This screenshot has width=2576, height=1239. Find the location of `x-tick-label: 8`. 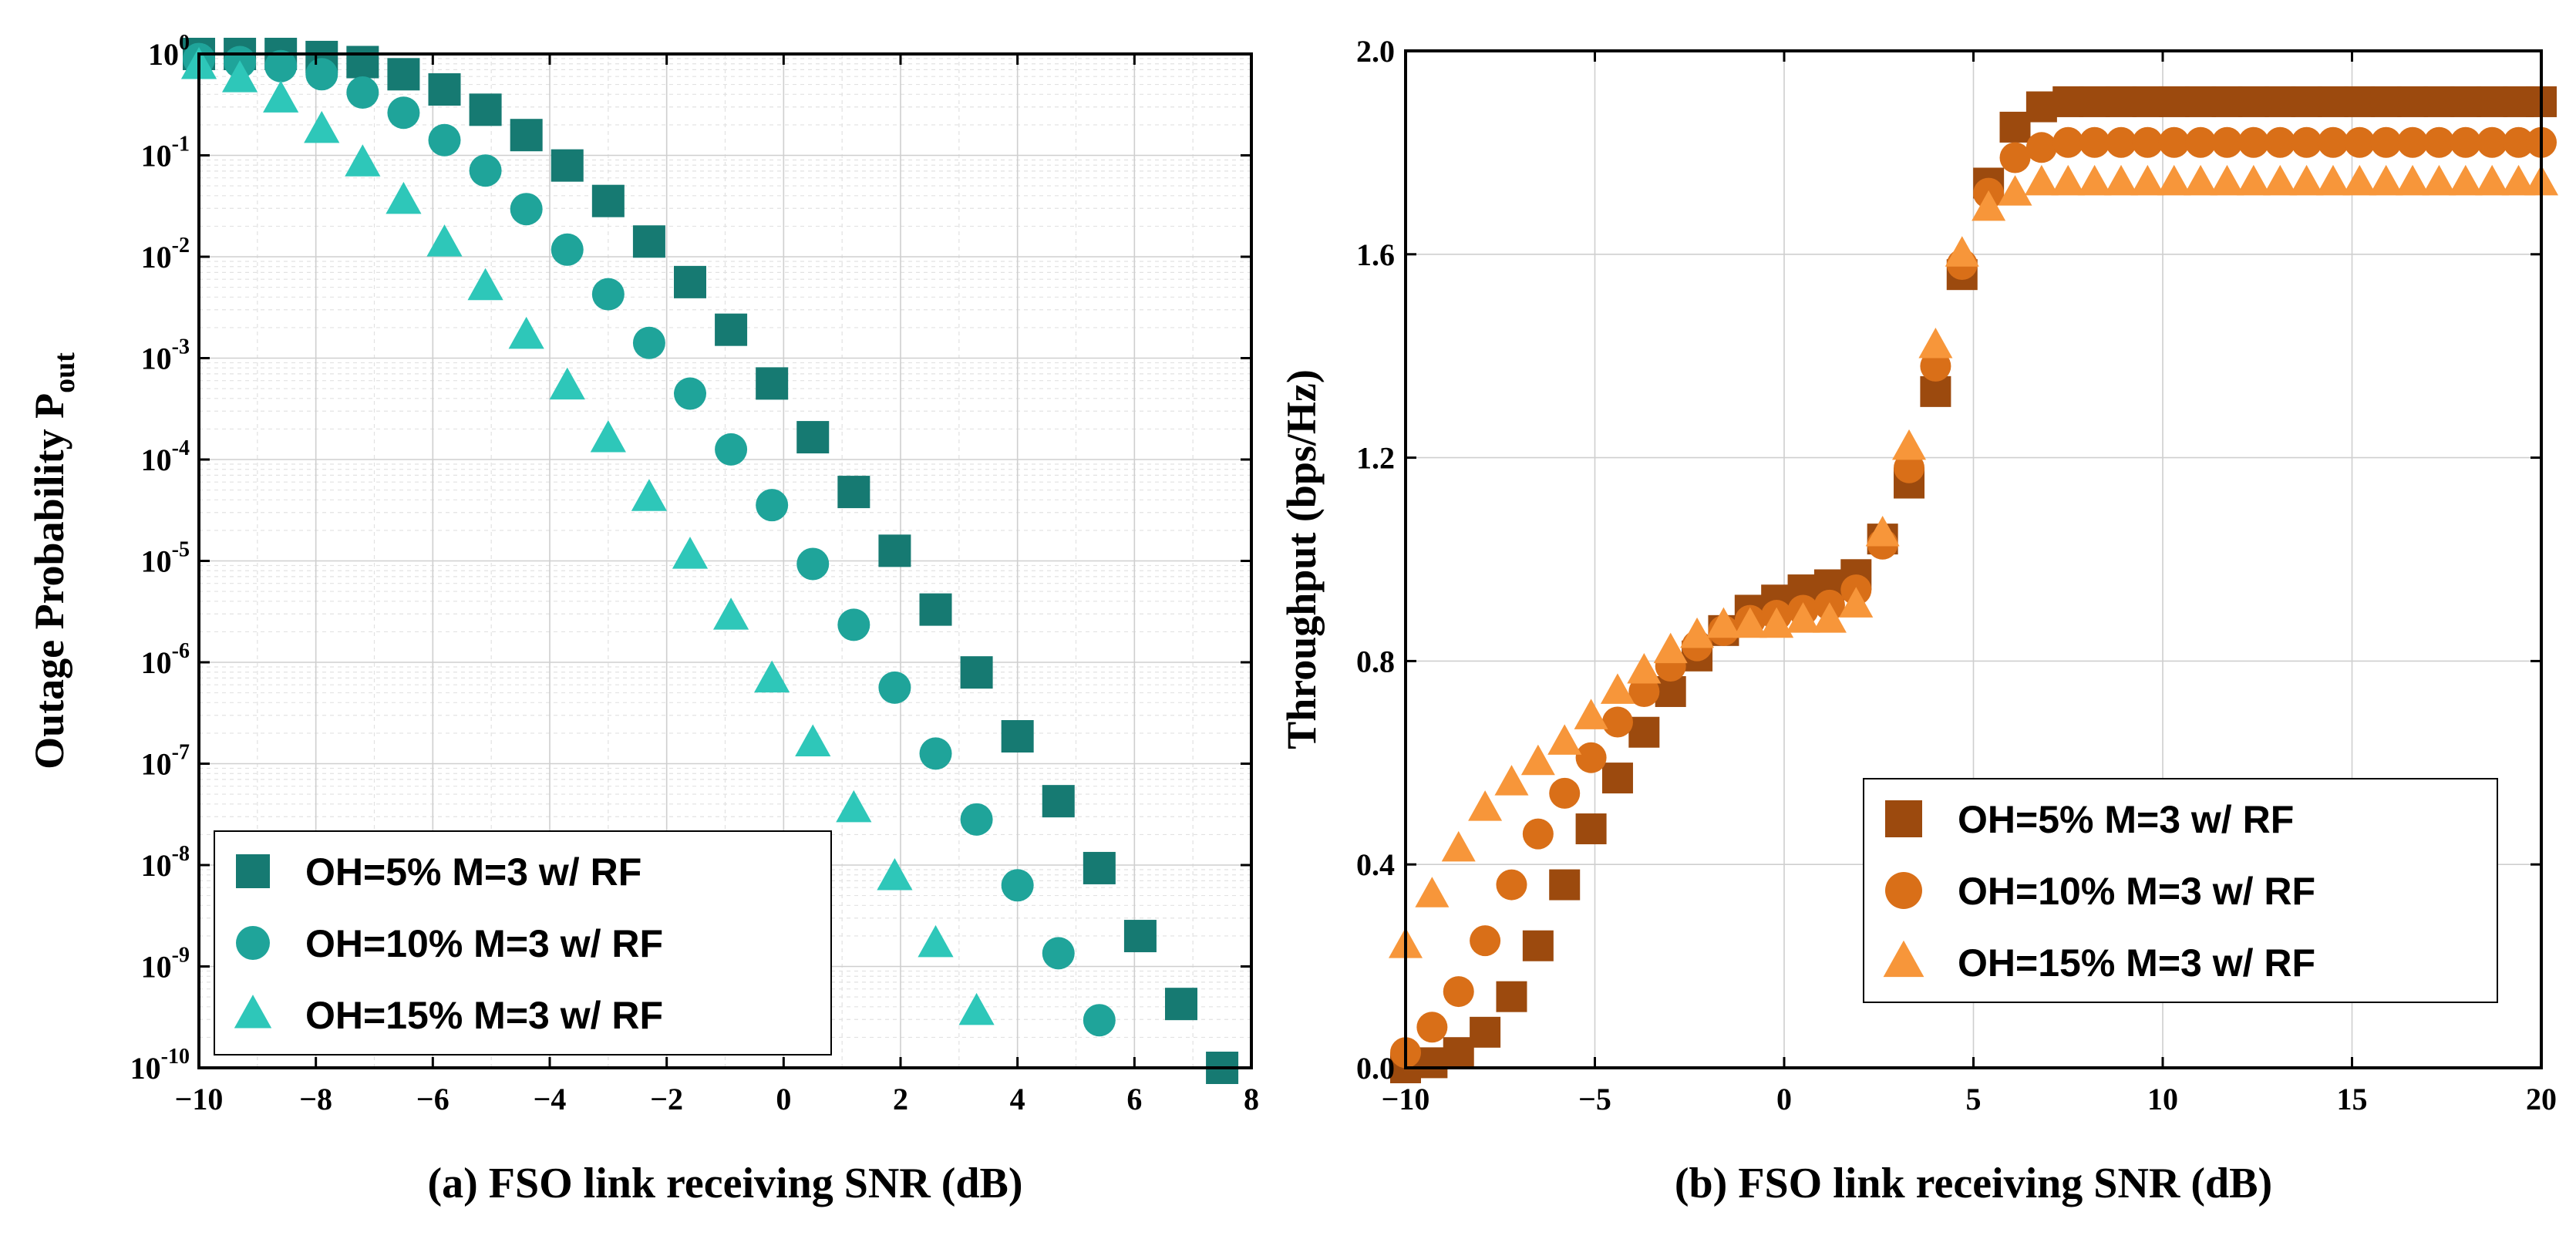

x-tick-label: 8 is located at coordinates (1251, 1099).